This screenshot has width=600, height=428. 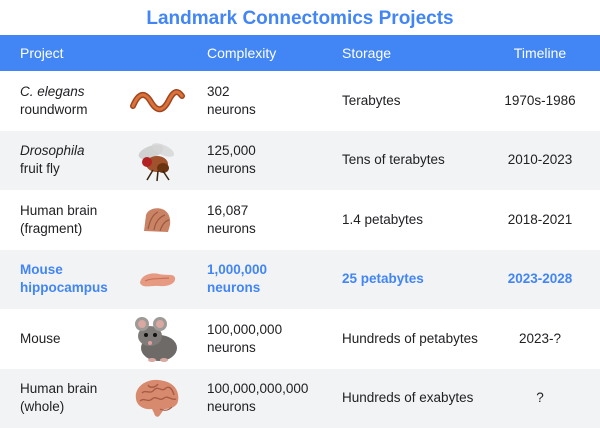 What do you see at coordinates (157, 160) in the screenshot?
I see `fruit-fly-icon` at bounding box center [157, 160].